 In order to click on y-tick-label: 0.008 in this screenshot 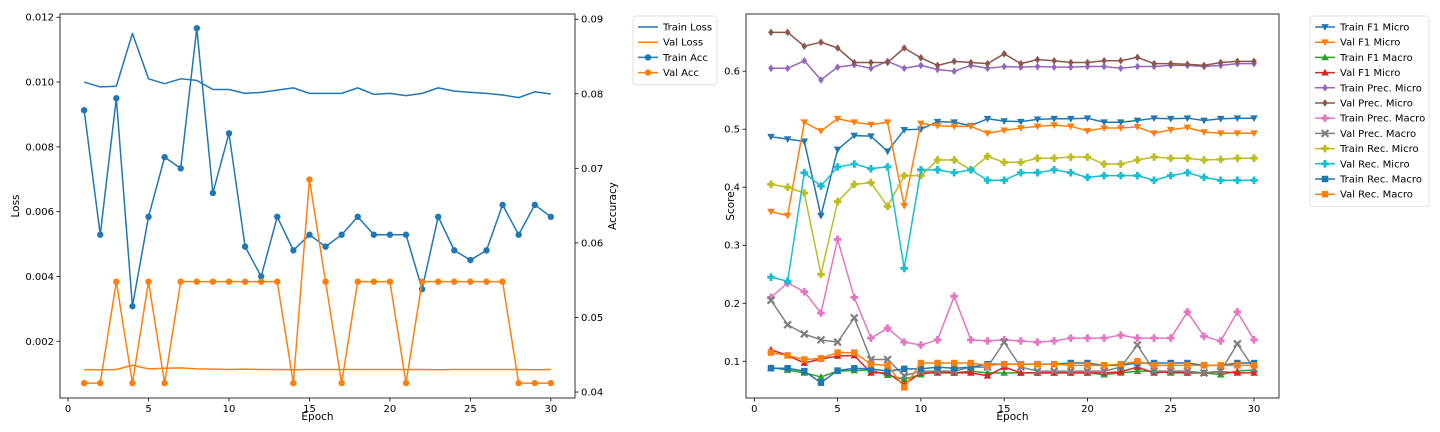, I will do `click(39, 147)`.